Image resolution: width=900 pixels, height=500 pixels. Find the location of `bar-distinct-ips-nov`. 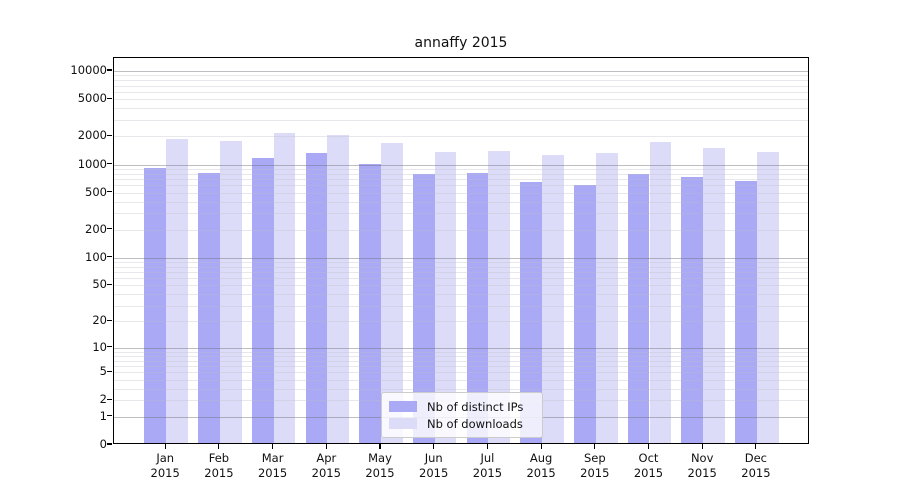

bar-distinct-ips-nov is located at coordinates (692, 310).